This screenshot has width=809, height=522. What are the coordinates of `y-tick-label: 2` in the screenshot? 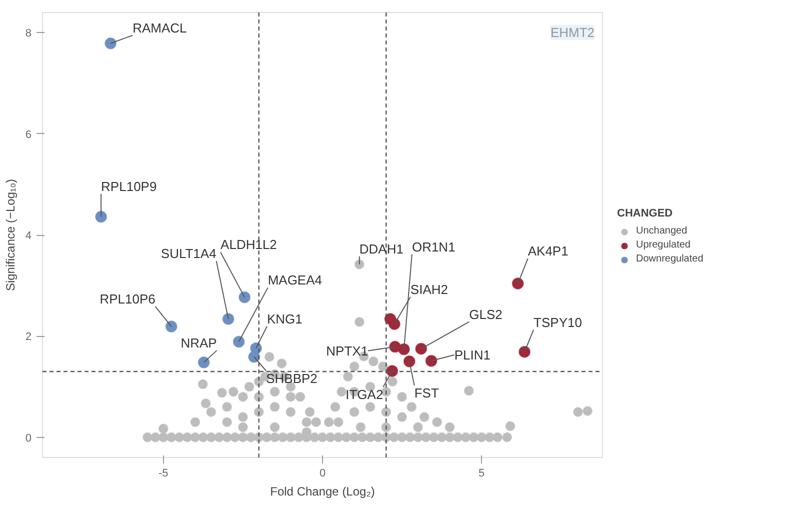 It's located at (28, 337).